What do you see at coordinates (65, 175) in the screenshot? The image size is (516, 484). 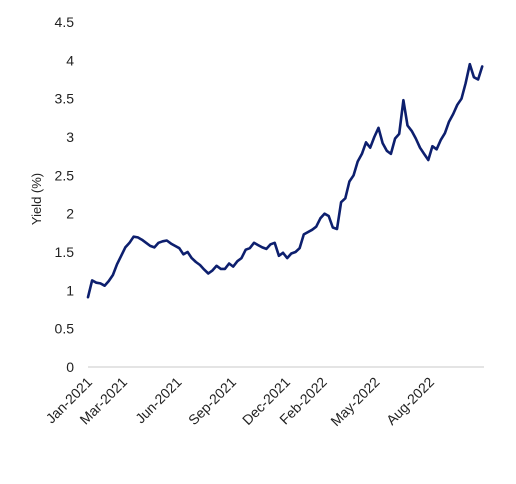 I see `y-tick-label: 2.5` at bounding box center [65, 175].